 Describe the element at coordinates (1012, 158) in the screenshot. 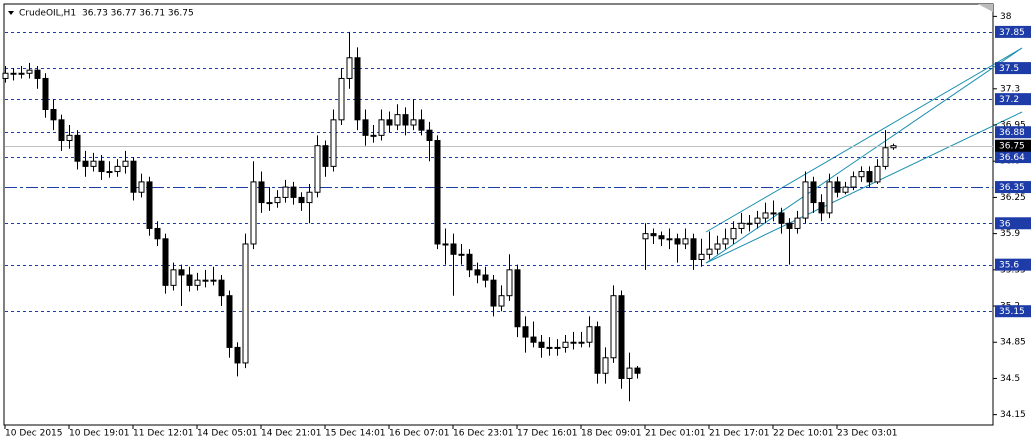

I see `level-label: 36.64` at that location.